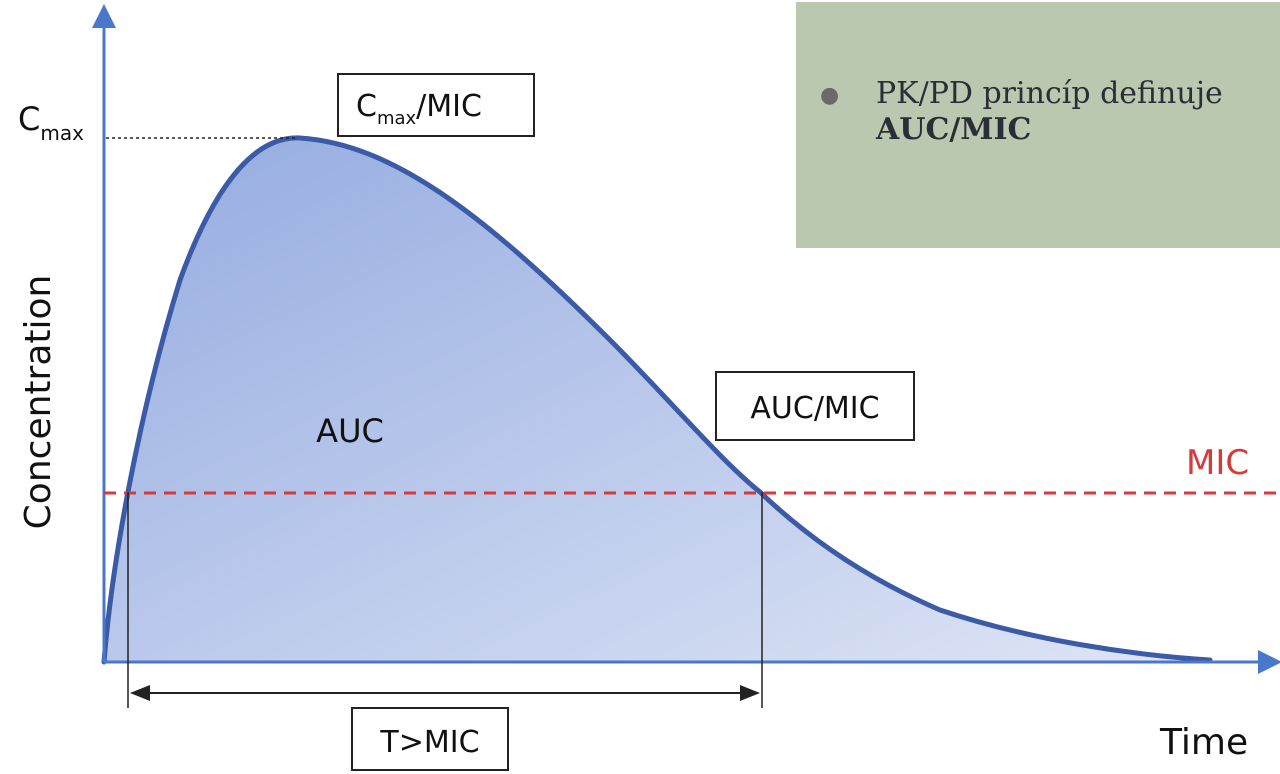 The height and width of the screenshot is (774, 1280). I want to click on t-mic-box, so click(430, 739).